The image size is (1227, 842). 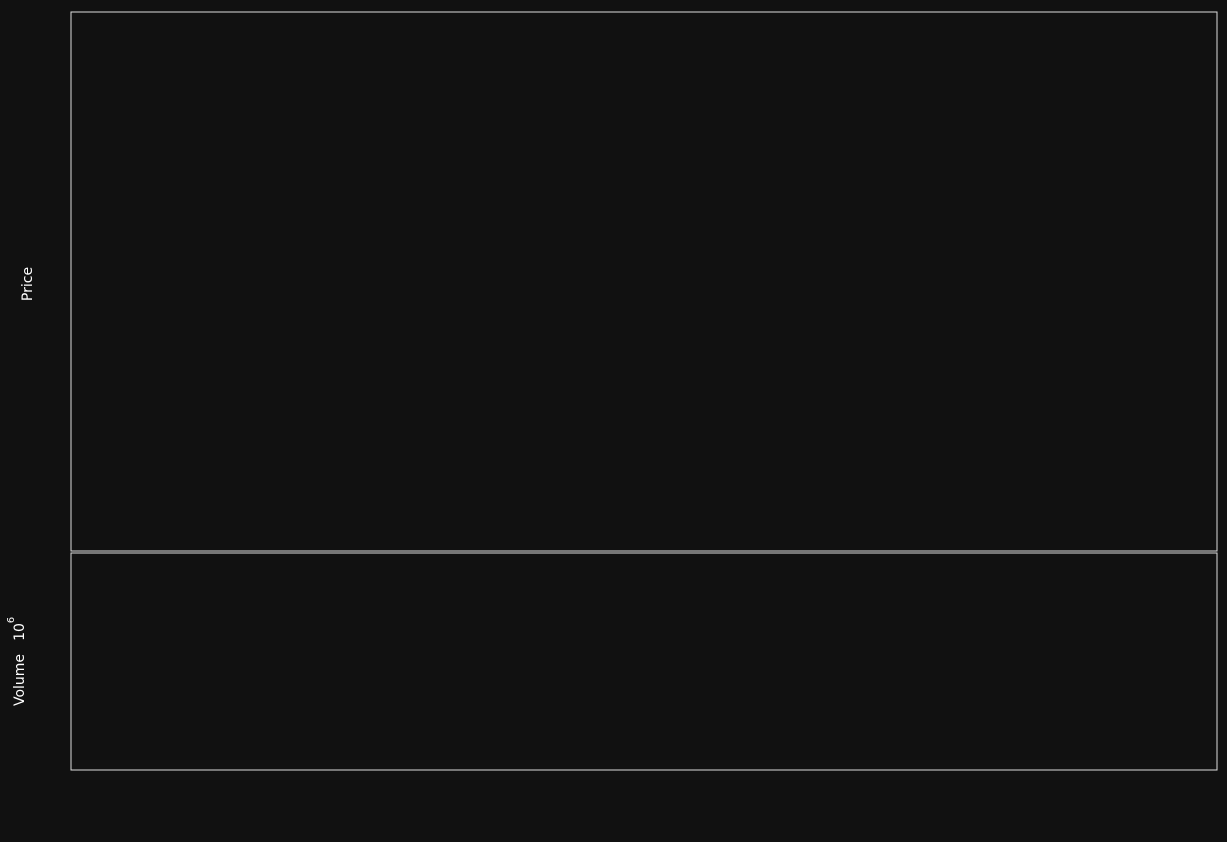 I want to click on y-axis-label: Price, so click(x=28, y=284).